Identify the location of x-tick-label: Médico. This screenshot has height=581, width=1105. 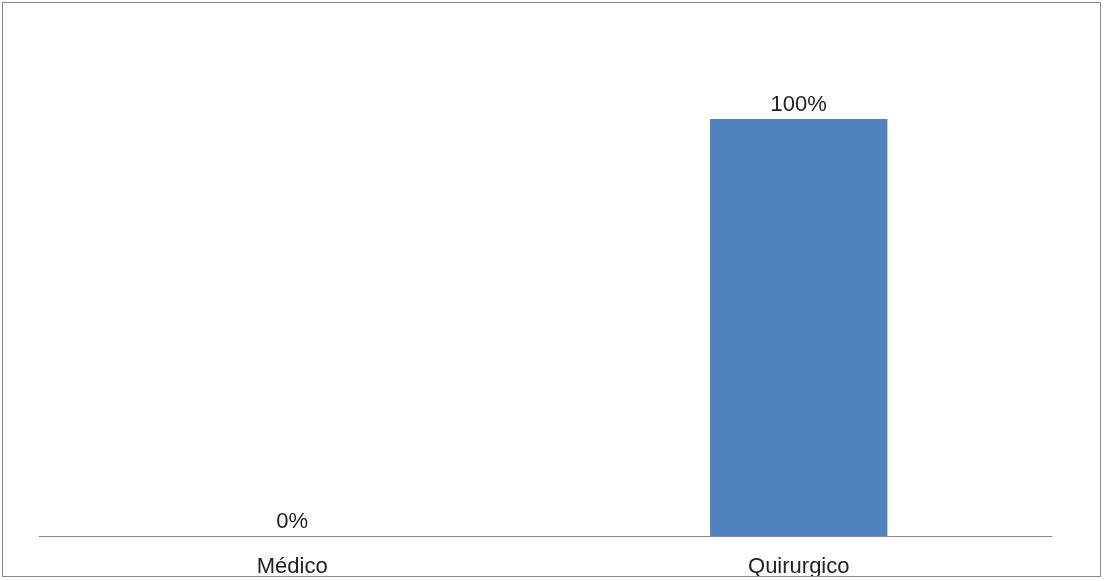
(292, 565).